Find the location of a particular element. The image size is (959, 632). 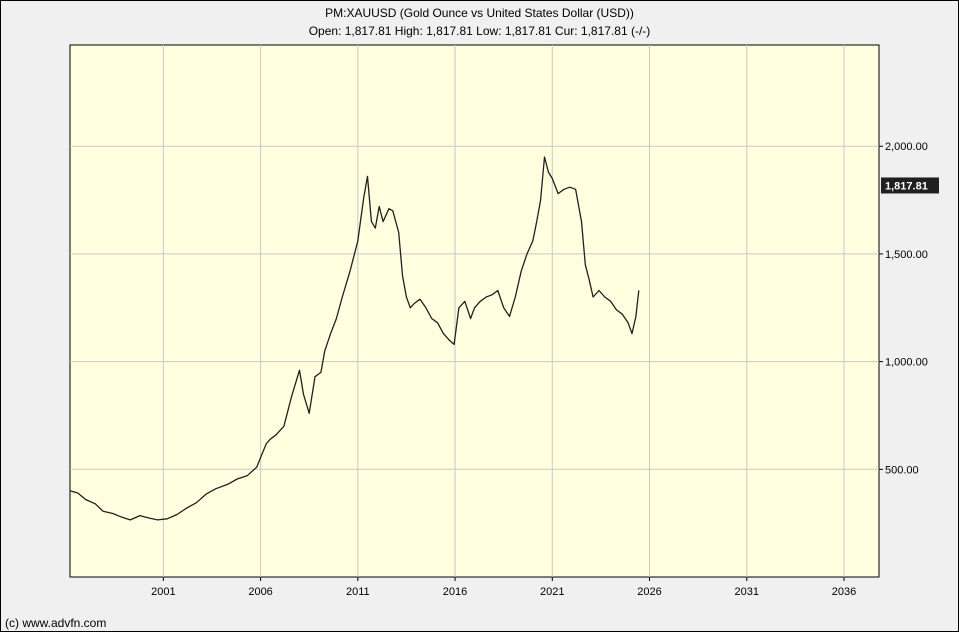

x-tick-label: 2016 is located at coordinates (455, 592).